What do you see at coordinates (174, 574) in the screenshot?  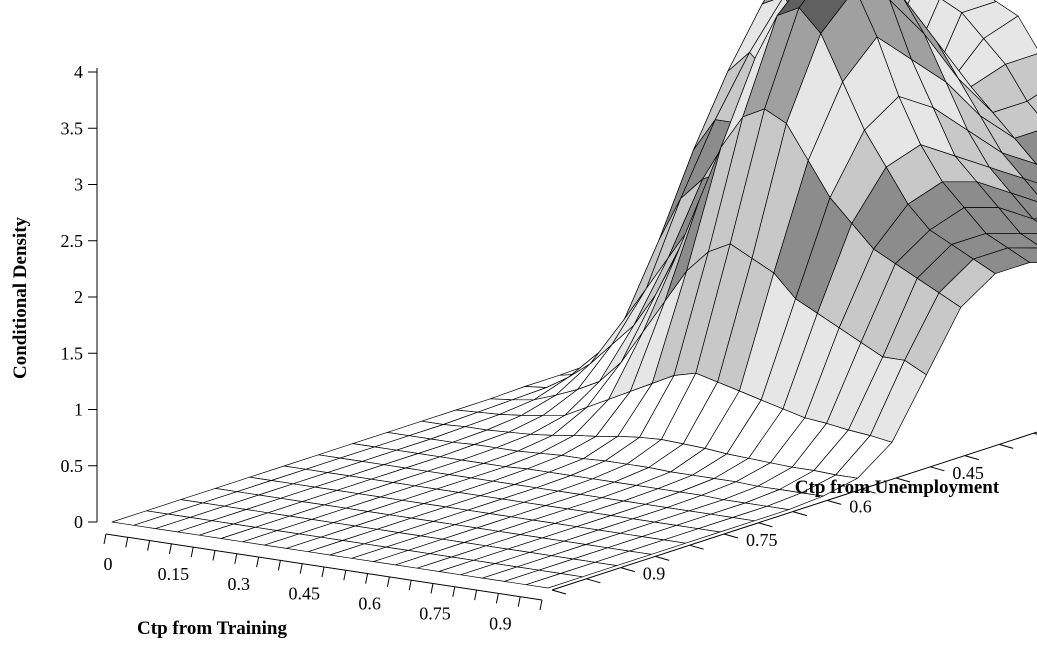 I see `x-tick-label: 0.15` at bounding box center [174, 574].